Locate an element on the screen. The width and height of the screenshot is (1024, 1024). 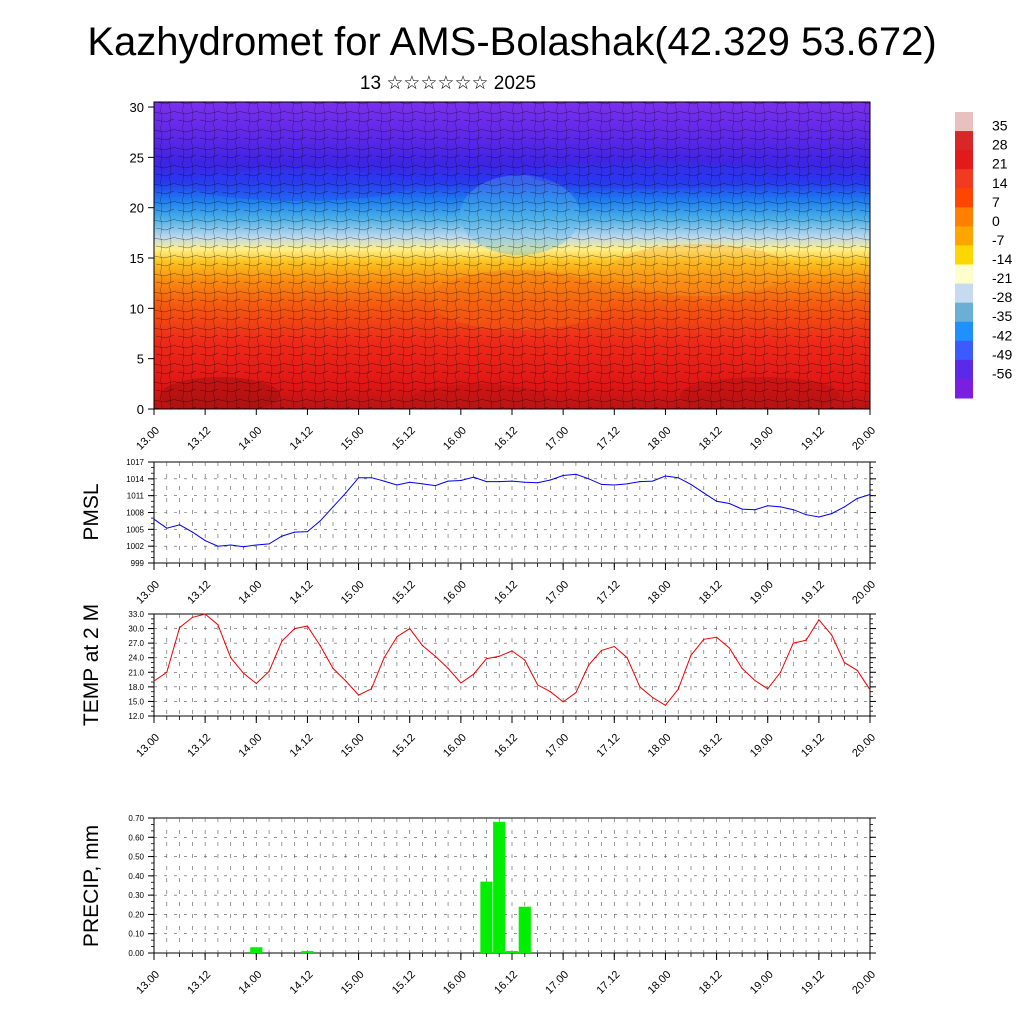
heatmap-xtick-label: 19.12 is located at coordinates (813, 439).